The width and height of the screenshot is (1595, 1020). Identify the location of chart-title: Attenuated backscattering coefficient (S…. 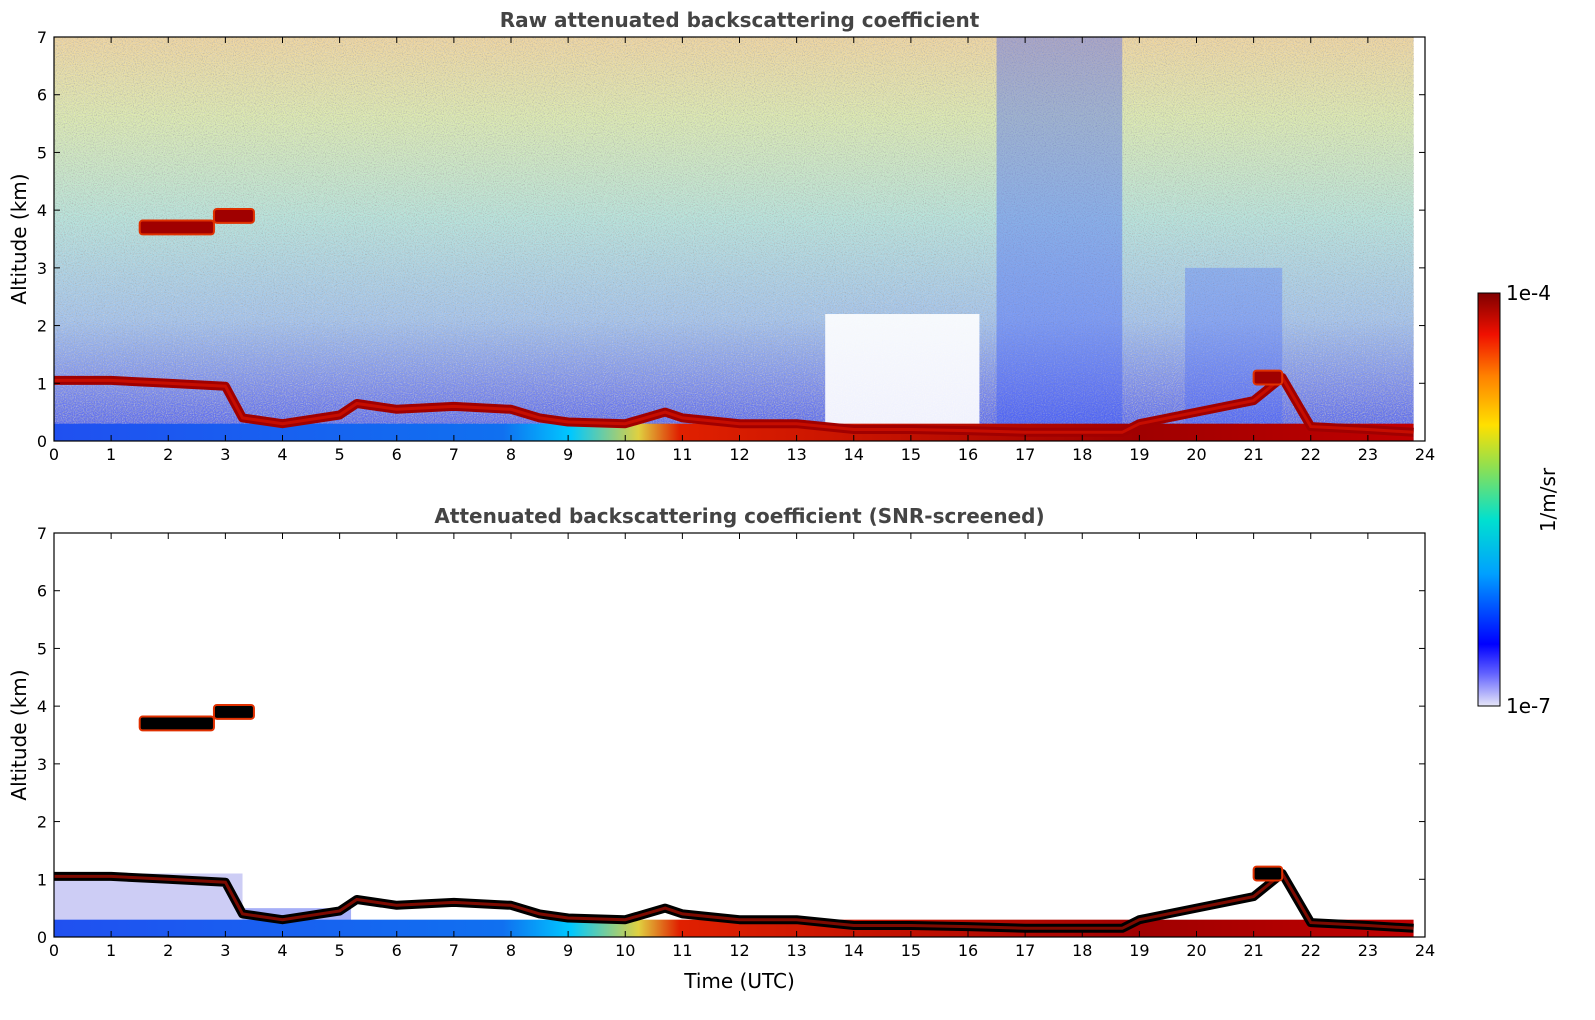
(739, 516).